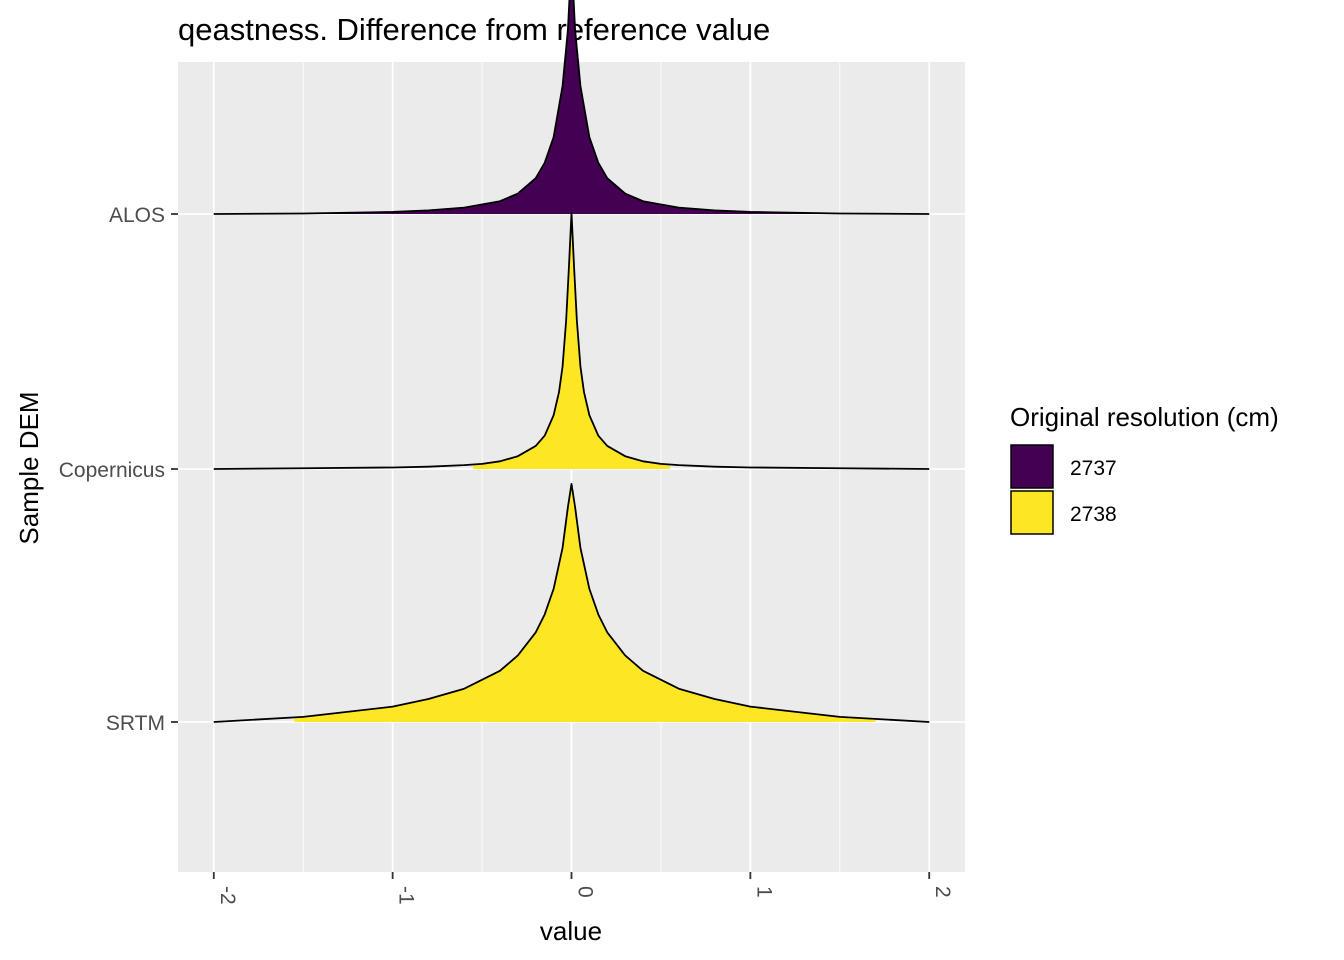 Image resolution: width=1344 pixels, height=960 pixels. What do you see at coordinates (1144, 468) in the screenshot?
I see `legend: Original resolution (cm) 2737 2738` at bounding box center [1144, 468].